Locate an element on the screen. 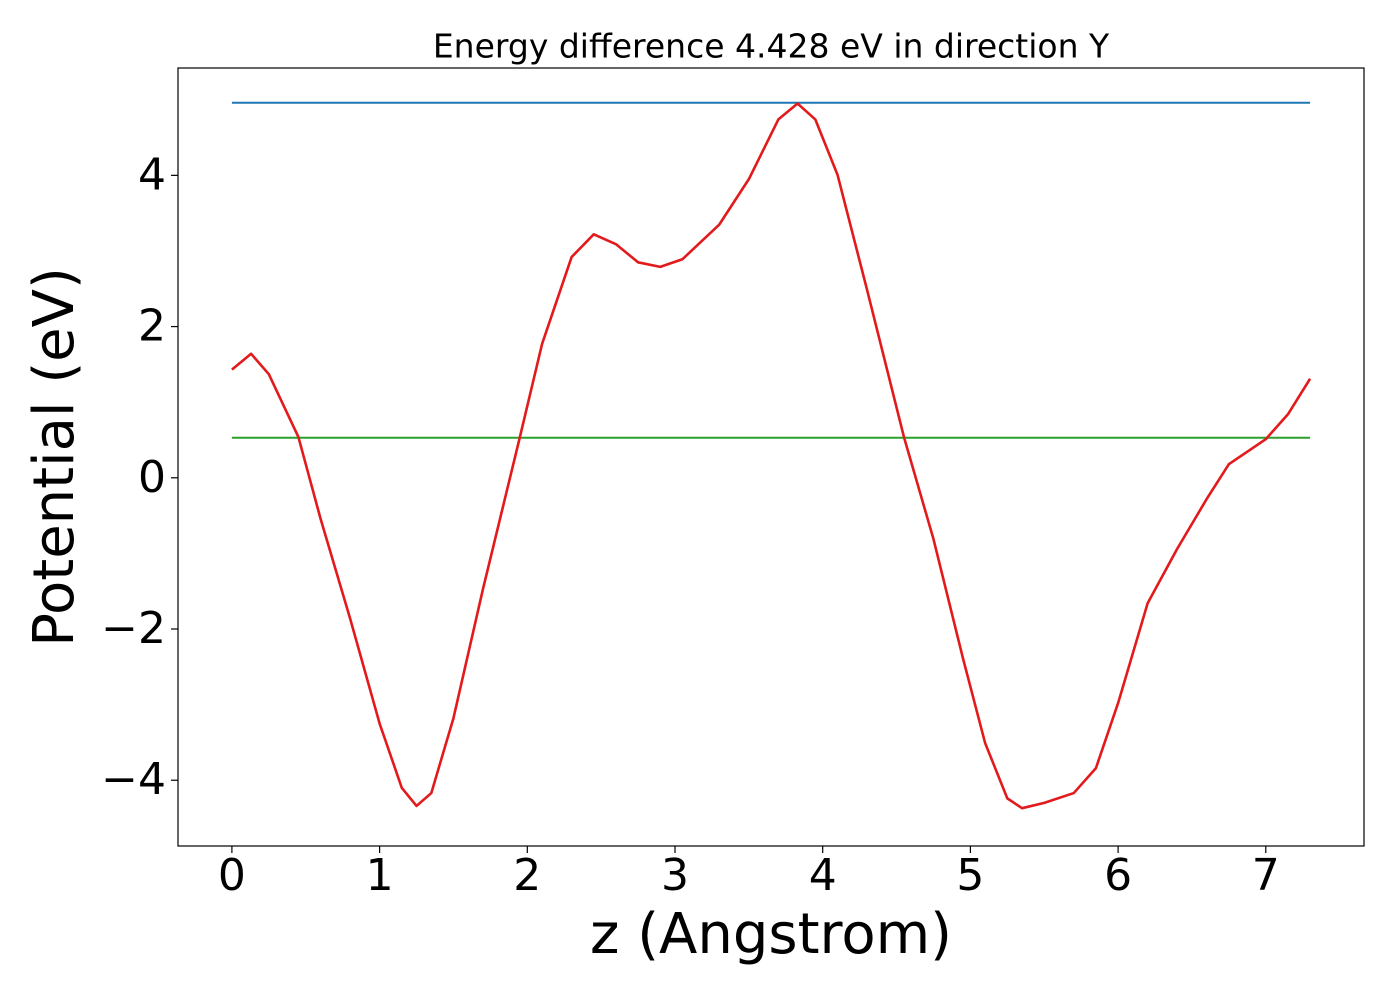 The image size is (1400, 1000). y-tick-label: −2 is located at coordinates (133, 628).